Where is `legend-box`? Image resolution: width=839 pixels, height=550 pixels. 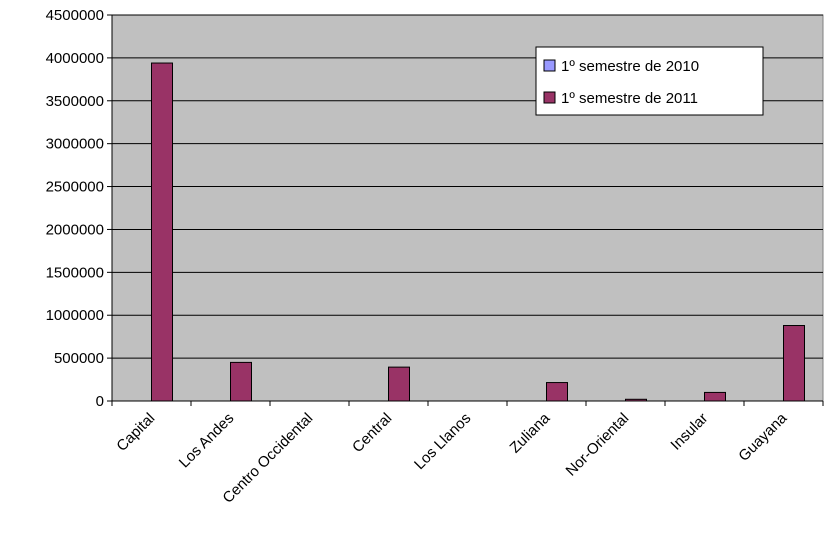 legend-box is located at coordinates (649, 81).